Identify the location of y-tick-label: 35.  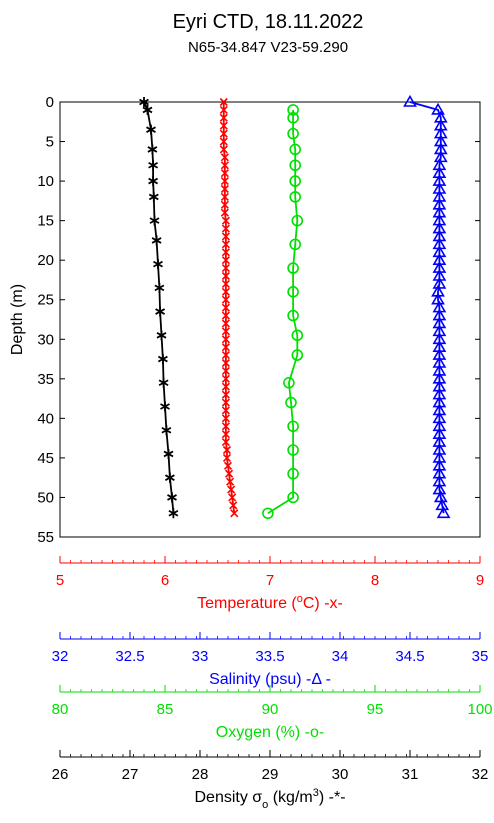
(45, 379).